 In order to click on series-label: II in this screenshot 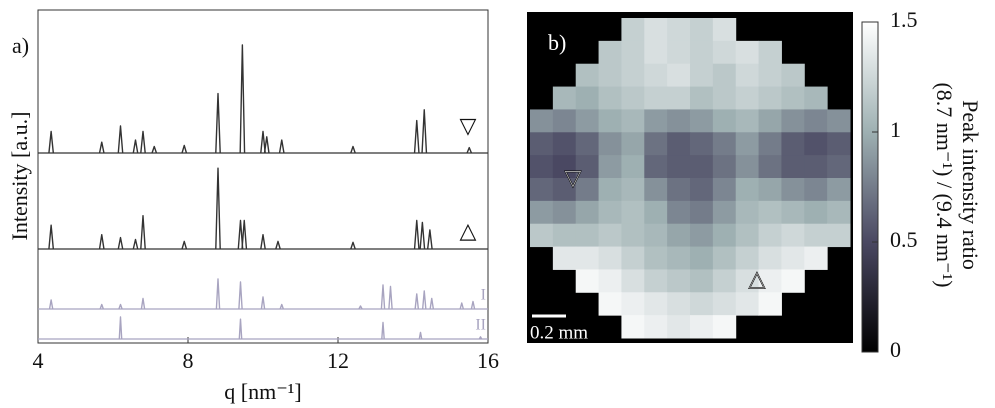, I will do `click(480, 325)`.